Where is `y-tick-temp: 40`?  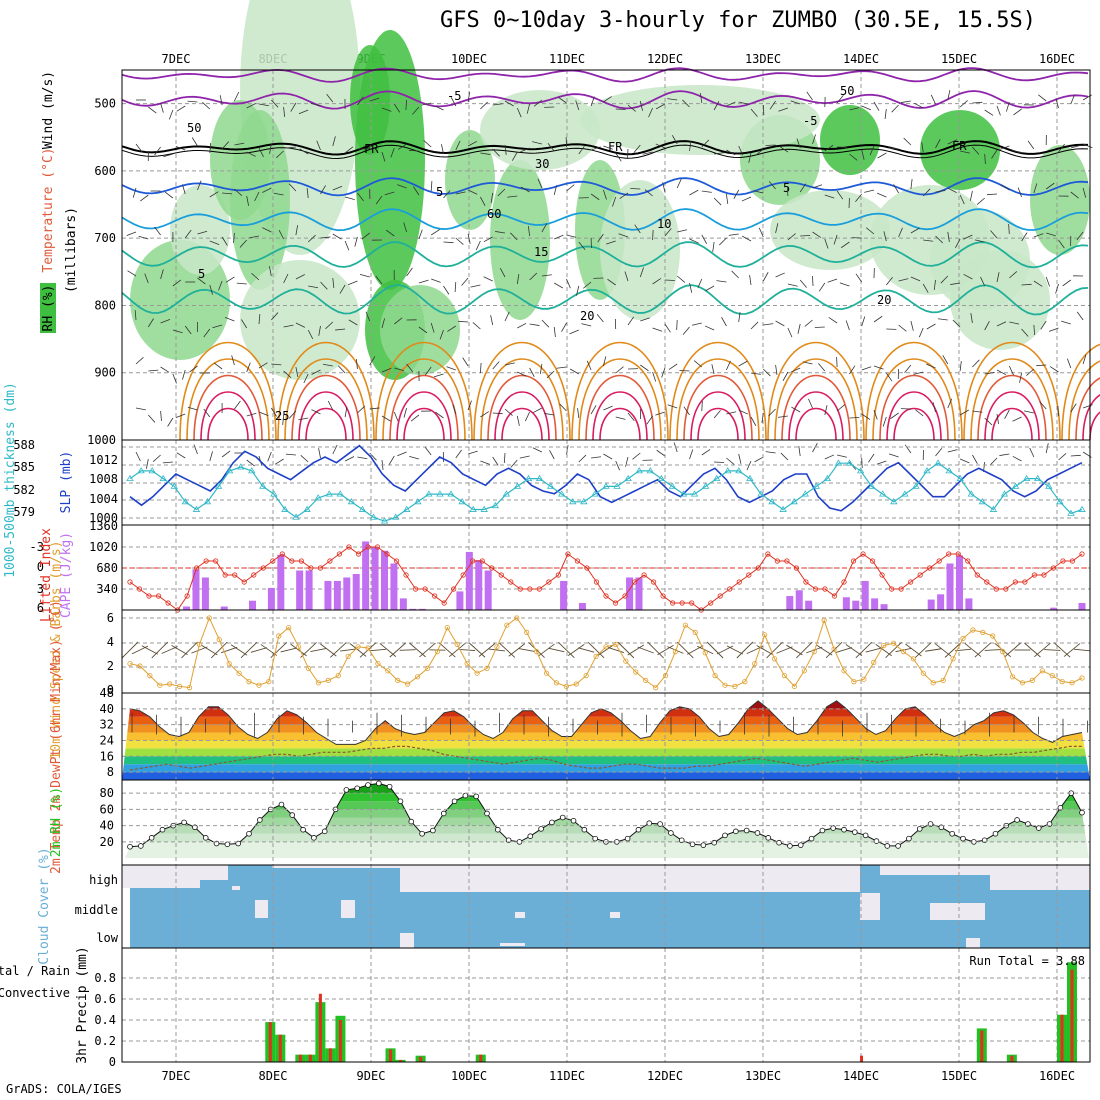 y-tick-temp: 40 is located at coordinates (107, 709).